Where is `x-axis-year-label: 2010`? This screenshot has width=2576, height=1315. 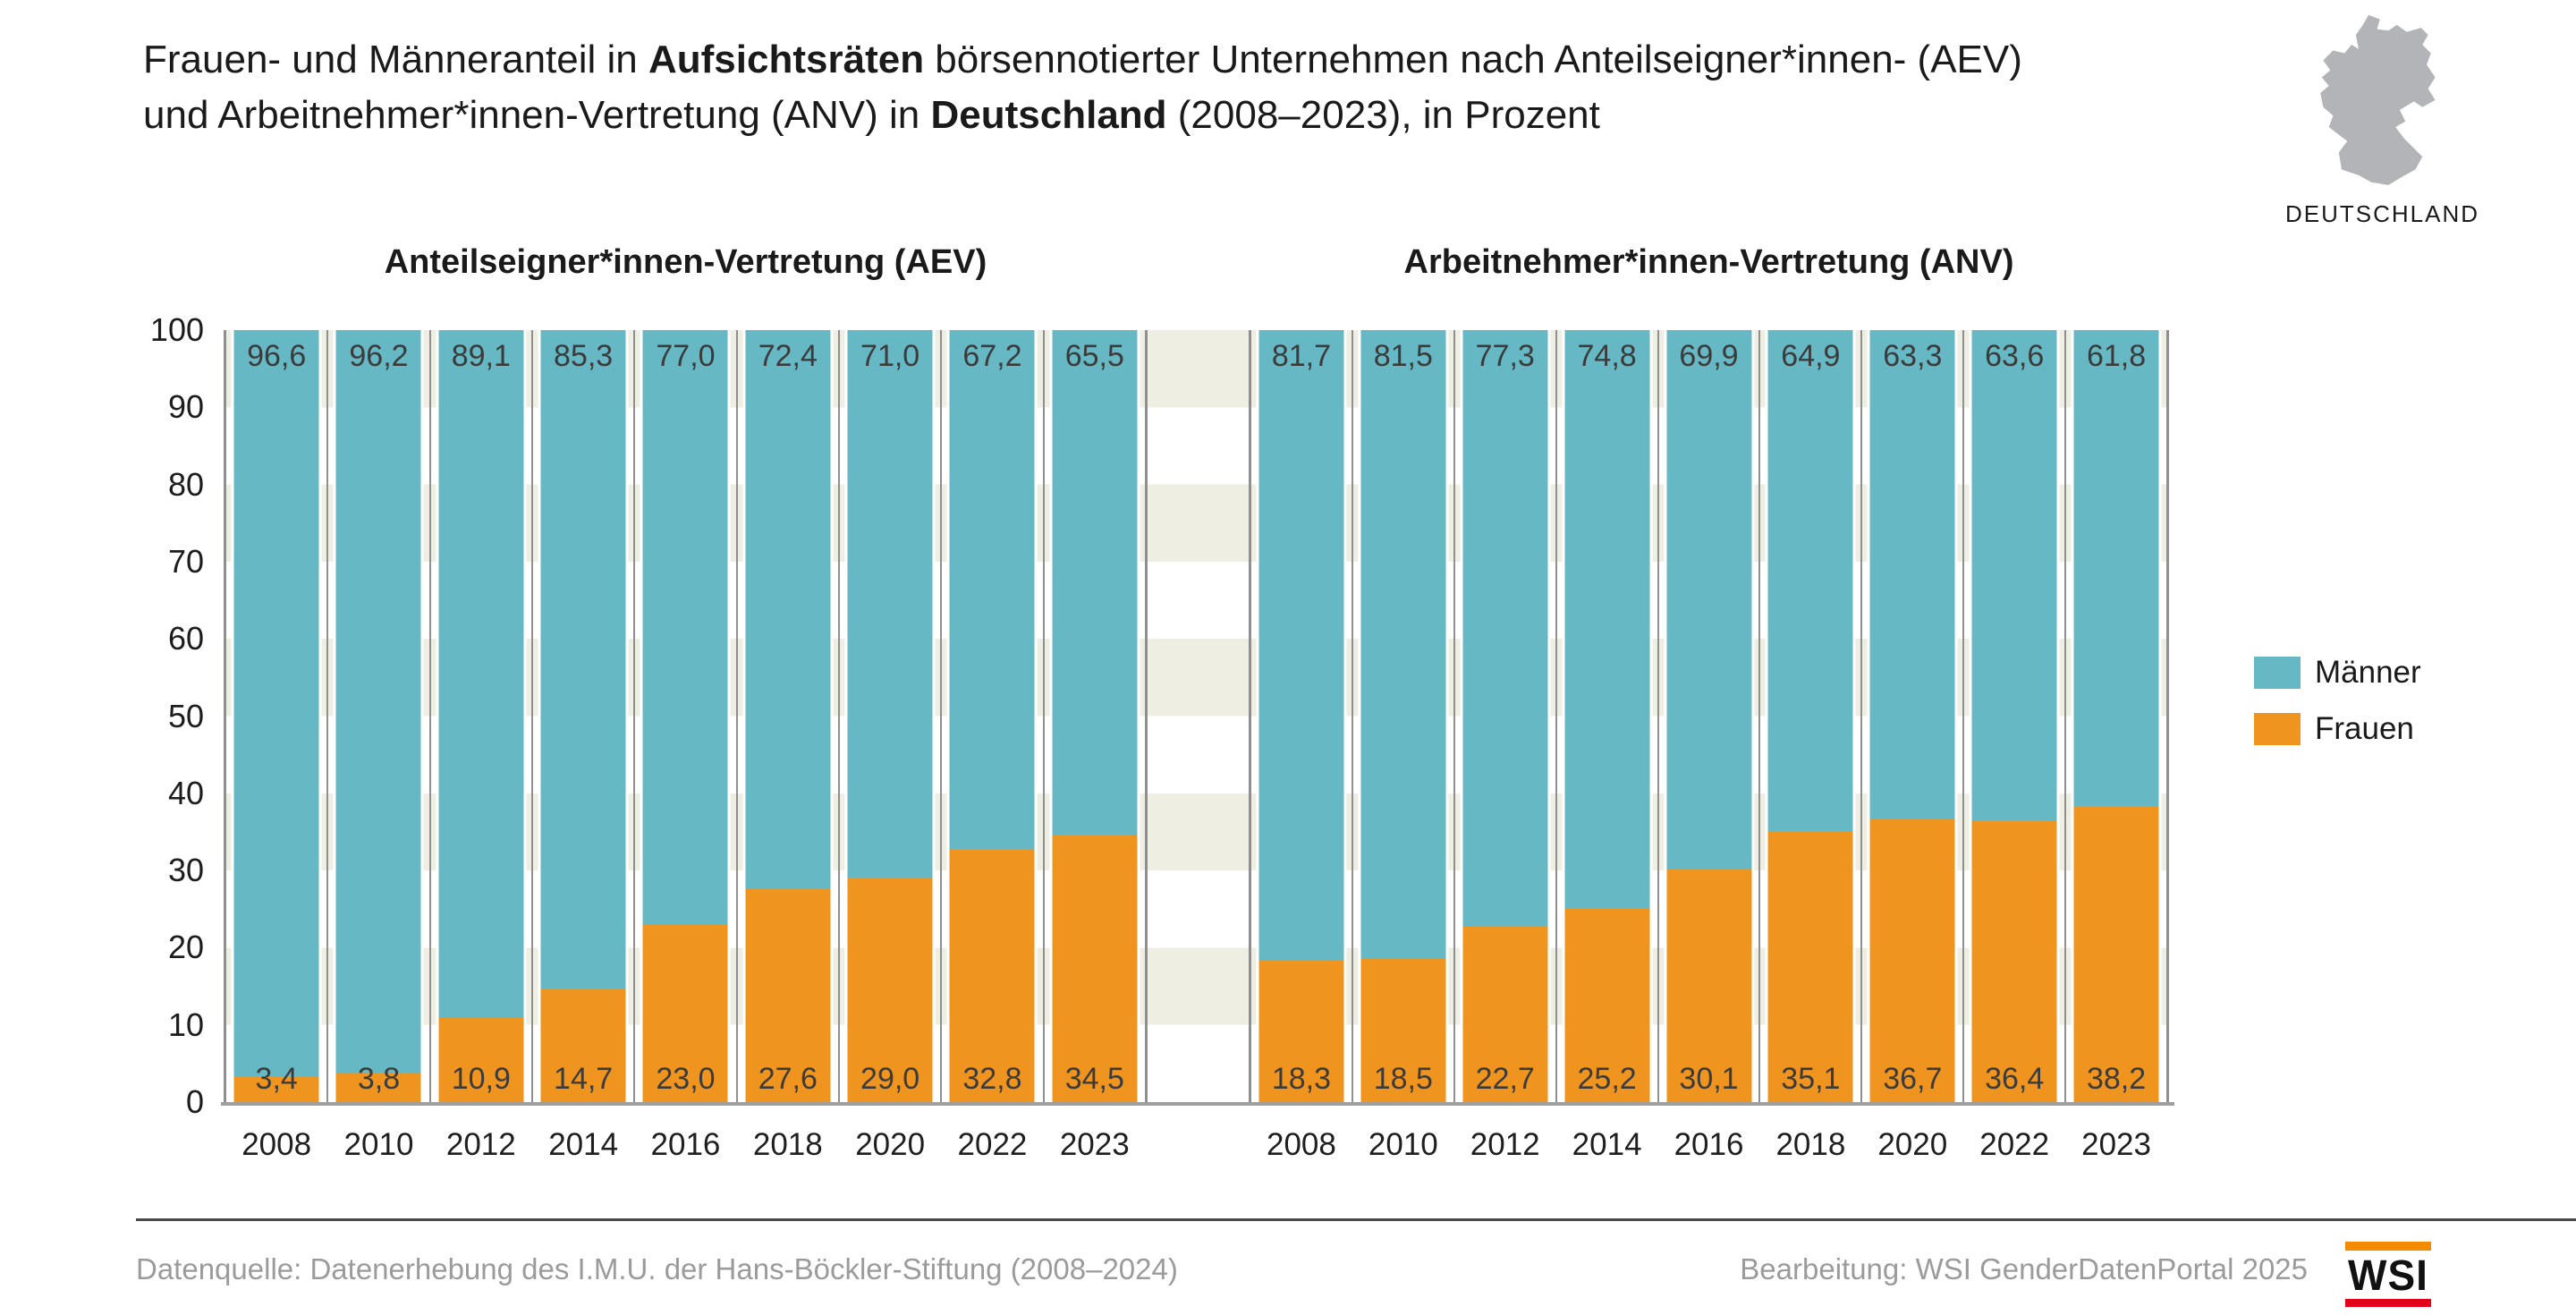 x-axis-year-label: 2010 is located at coordinates (1403, 1144).